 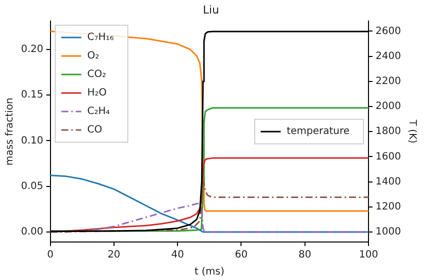 What do you see at coordinates (10, 132) in the screenshot?
I see `y-axis-title: mass fraction` at bounding box center [10, 132].